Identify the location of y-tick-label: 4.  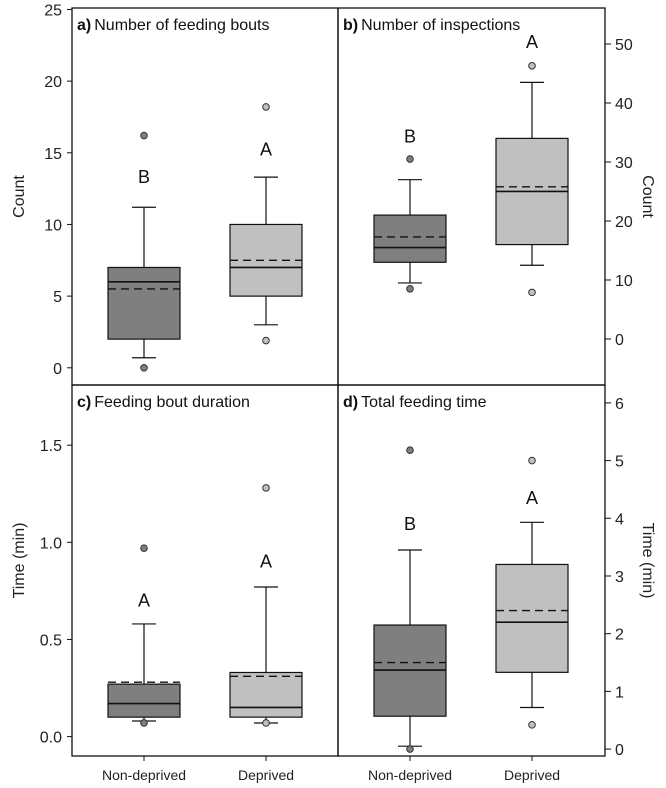
(619, 519).